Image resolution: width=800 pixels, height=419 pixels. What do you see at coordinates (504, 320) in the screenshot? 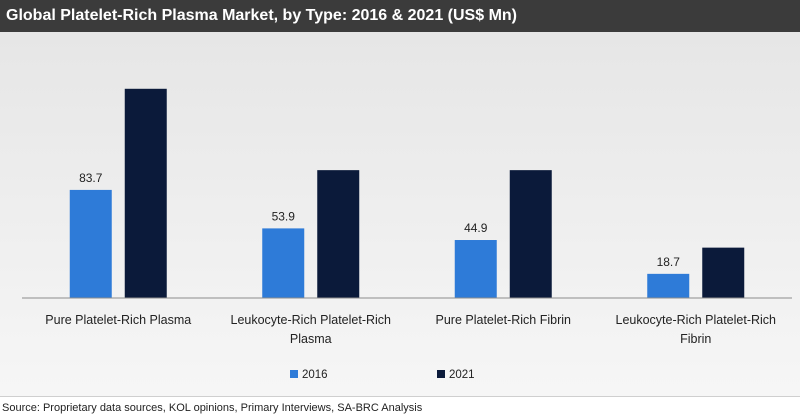
I see `category-label-3: Pure Platelet-Rich Fibrin` at bounding box center [504, 320].